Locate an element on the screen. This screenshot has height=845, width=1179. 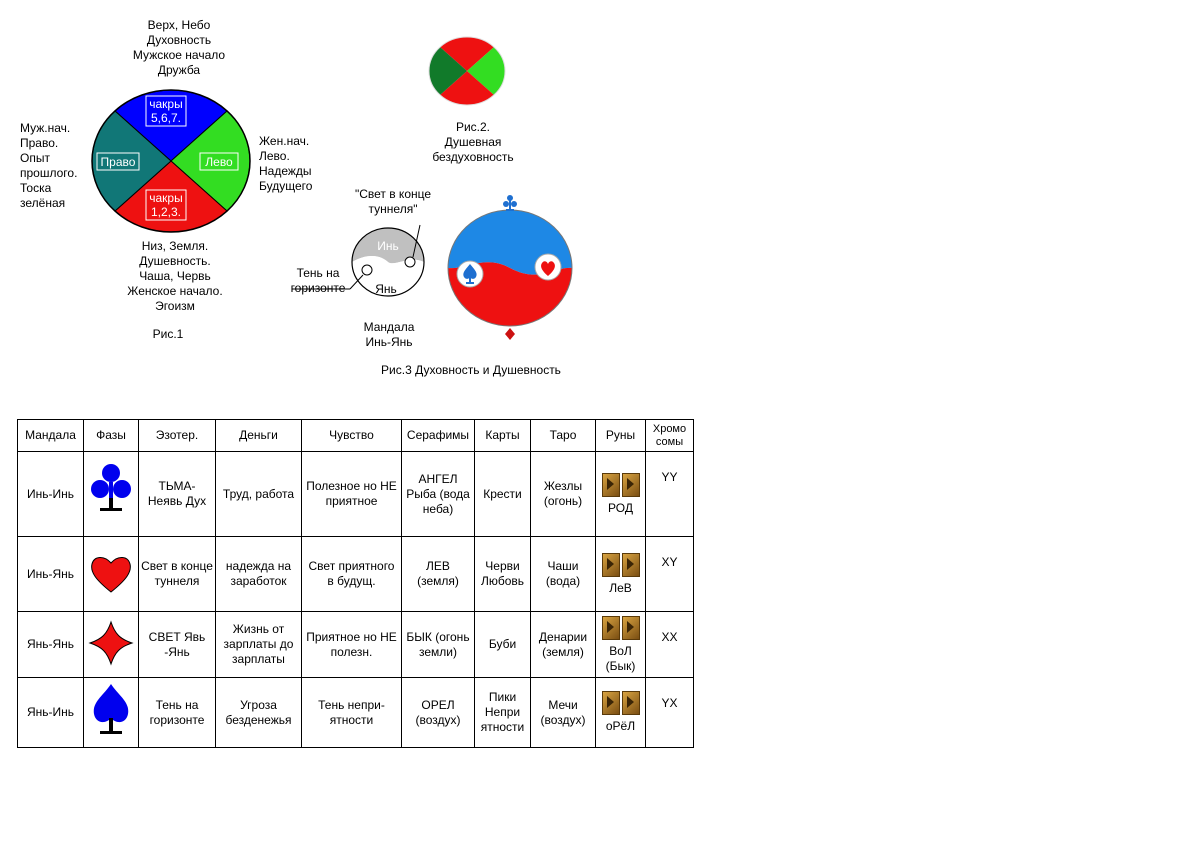
table-cell-cards: Буби is located at coordinates (502, 644).